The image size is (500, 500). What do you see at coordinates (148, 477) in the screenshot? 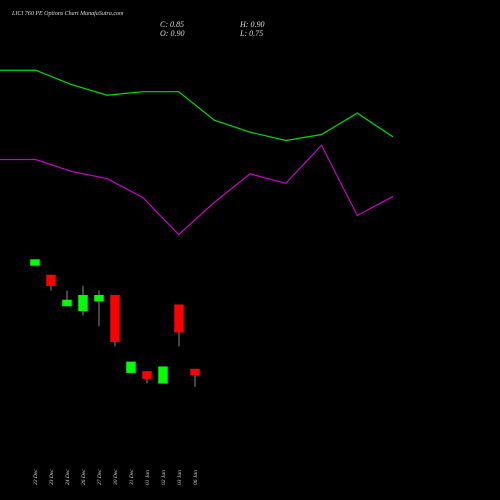
I see `x-tick-label: 01 Jan` at bounding box center [148, 477].